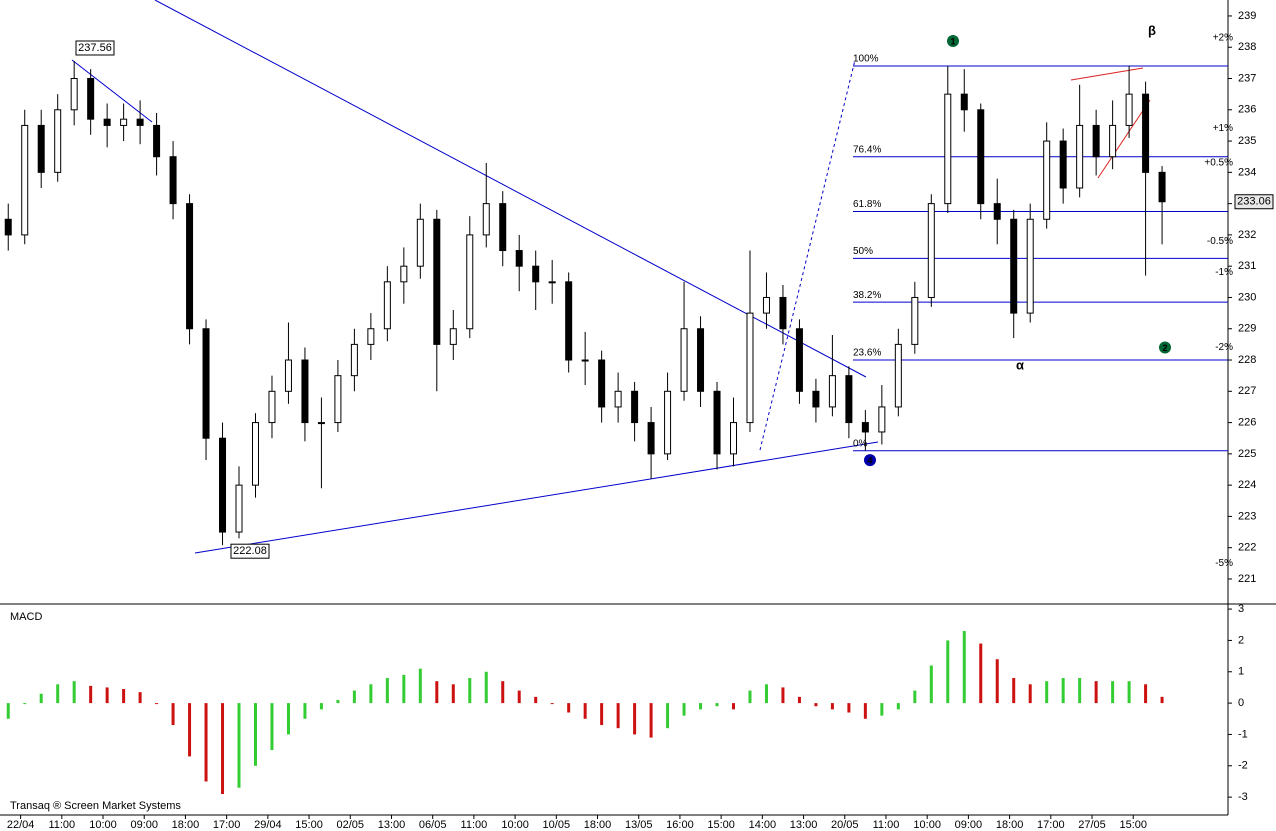 The height and width of the screenshot is (831, 1276). Describe the element at coordinates (1247, 235) in the screenshot. I see `y-tick-label: 232` at that location.